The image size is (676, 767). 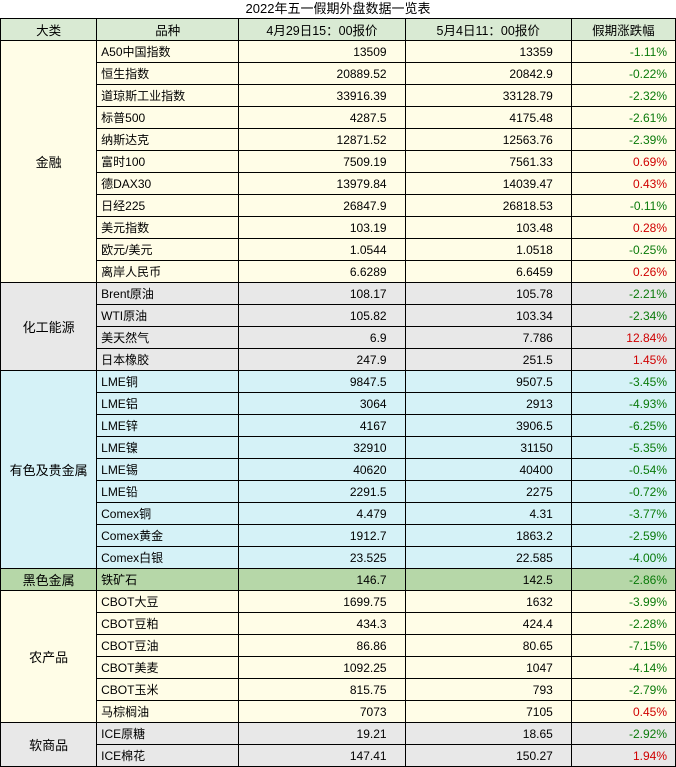 I want to click on table-row: LME铅 2291.5 2275 -0.72%, so click(x=338, y=491).